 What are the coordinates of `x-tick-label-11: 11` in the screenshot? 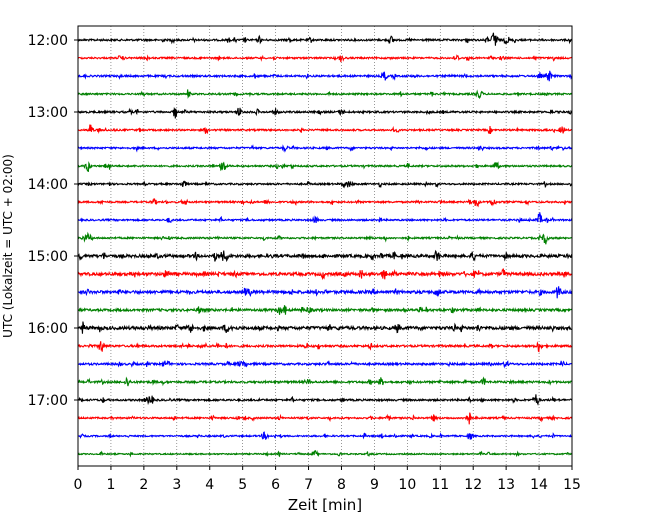 It's located at (440, 485).